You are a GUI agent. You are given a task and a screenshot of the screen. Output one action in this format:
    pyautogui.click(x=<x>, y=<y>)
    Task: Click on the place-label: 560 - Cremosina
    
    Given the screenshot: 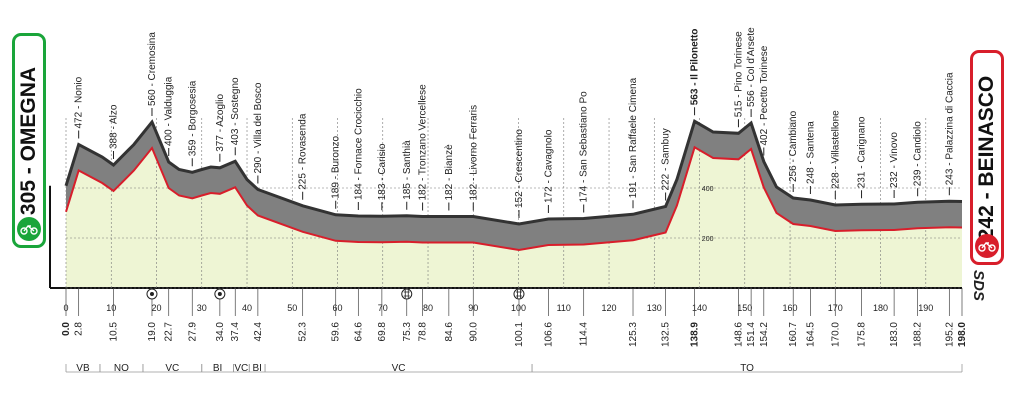 What is the action you would take?
    pyautogui.click(x=152, y=69)
    